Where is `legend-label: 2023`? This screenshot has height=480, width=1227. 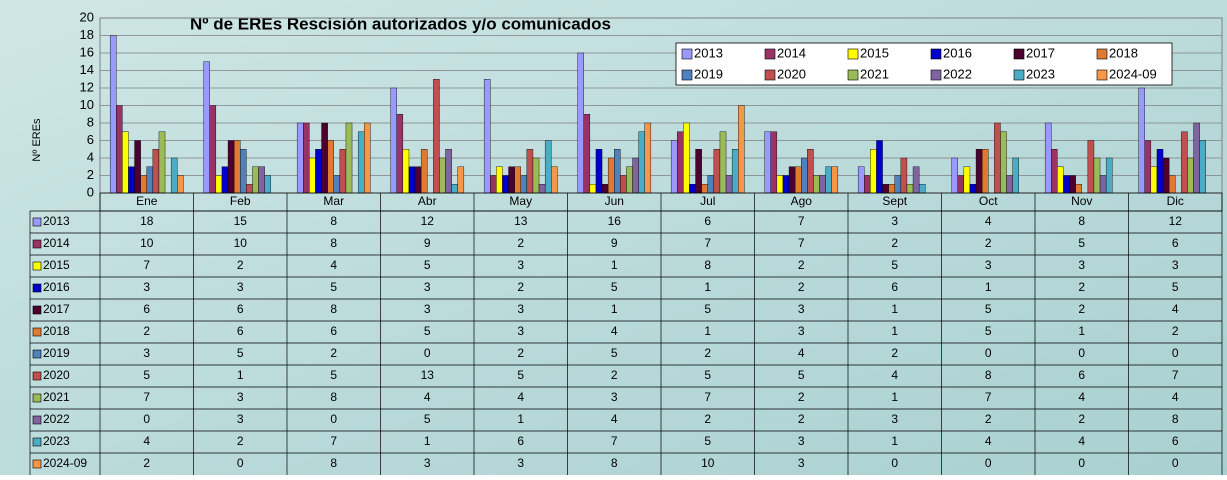 legend-label: 2023 is located at coordinates (1040, 73).